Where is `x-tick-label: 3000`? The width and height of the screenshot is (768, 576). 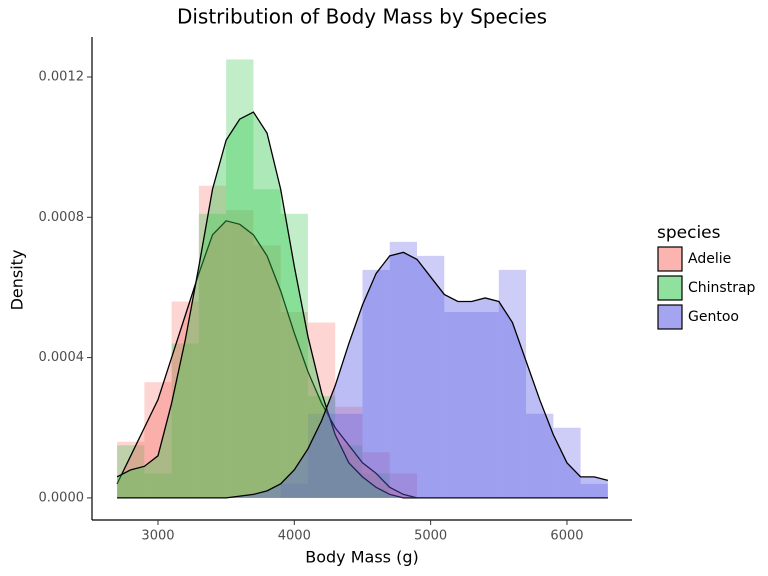
x-tick-label: 3000 is located at coordinates (157, 536).